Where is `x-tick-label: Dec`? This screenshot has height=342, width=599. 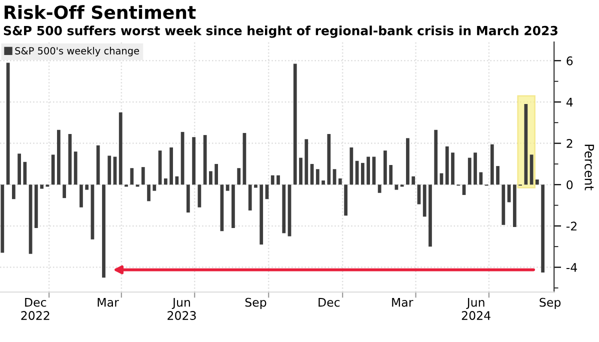 x-tick-label: Dec is located at coordinates (329, 302).